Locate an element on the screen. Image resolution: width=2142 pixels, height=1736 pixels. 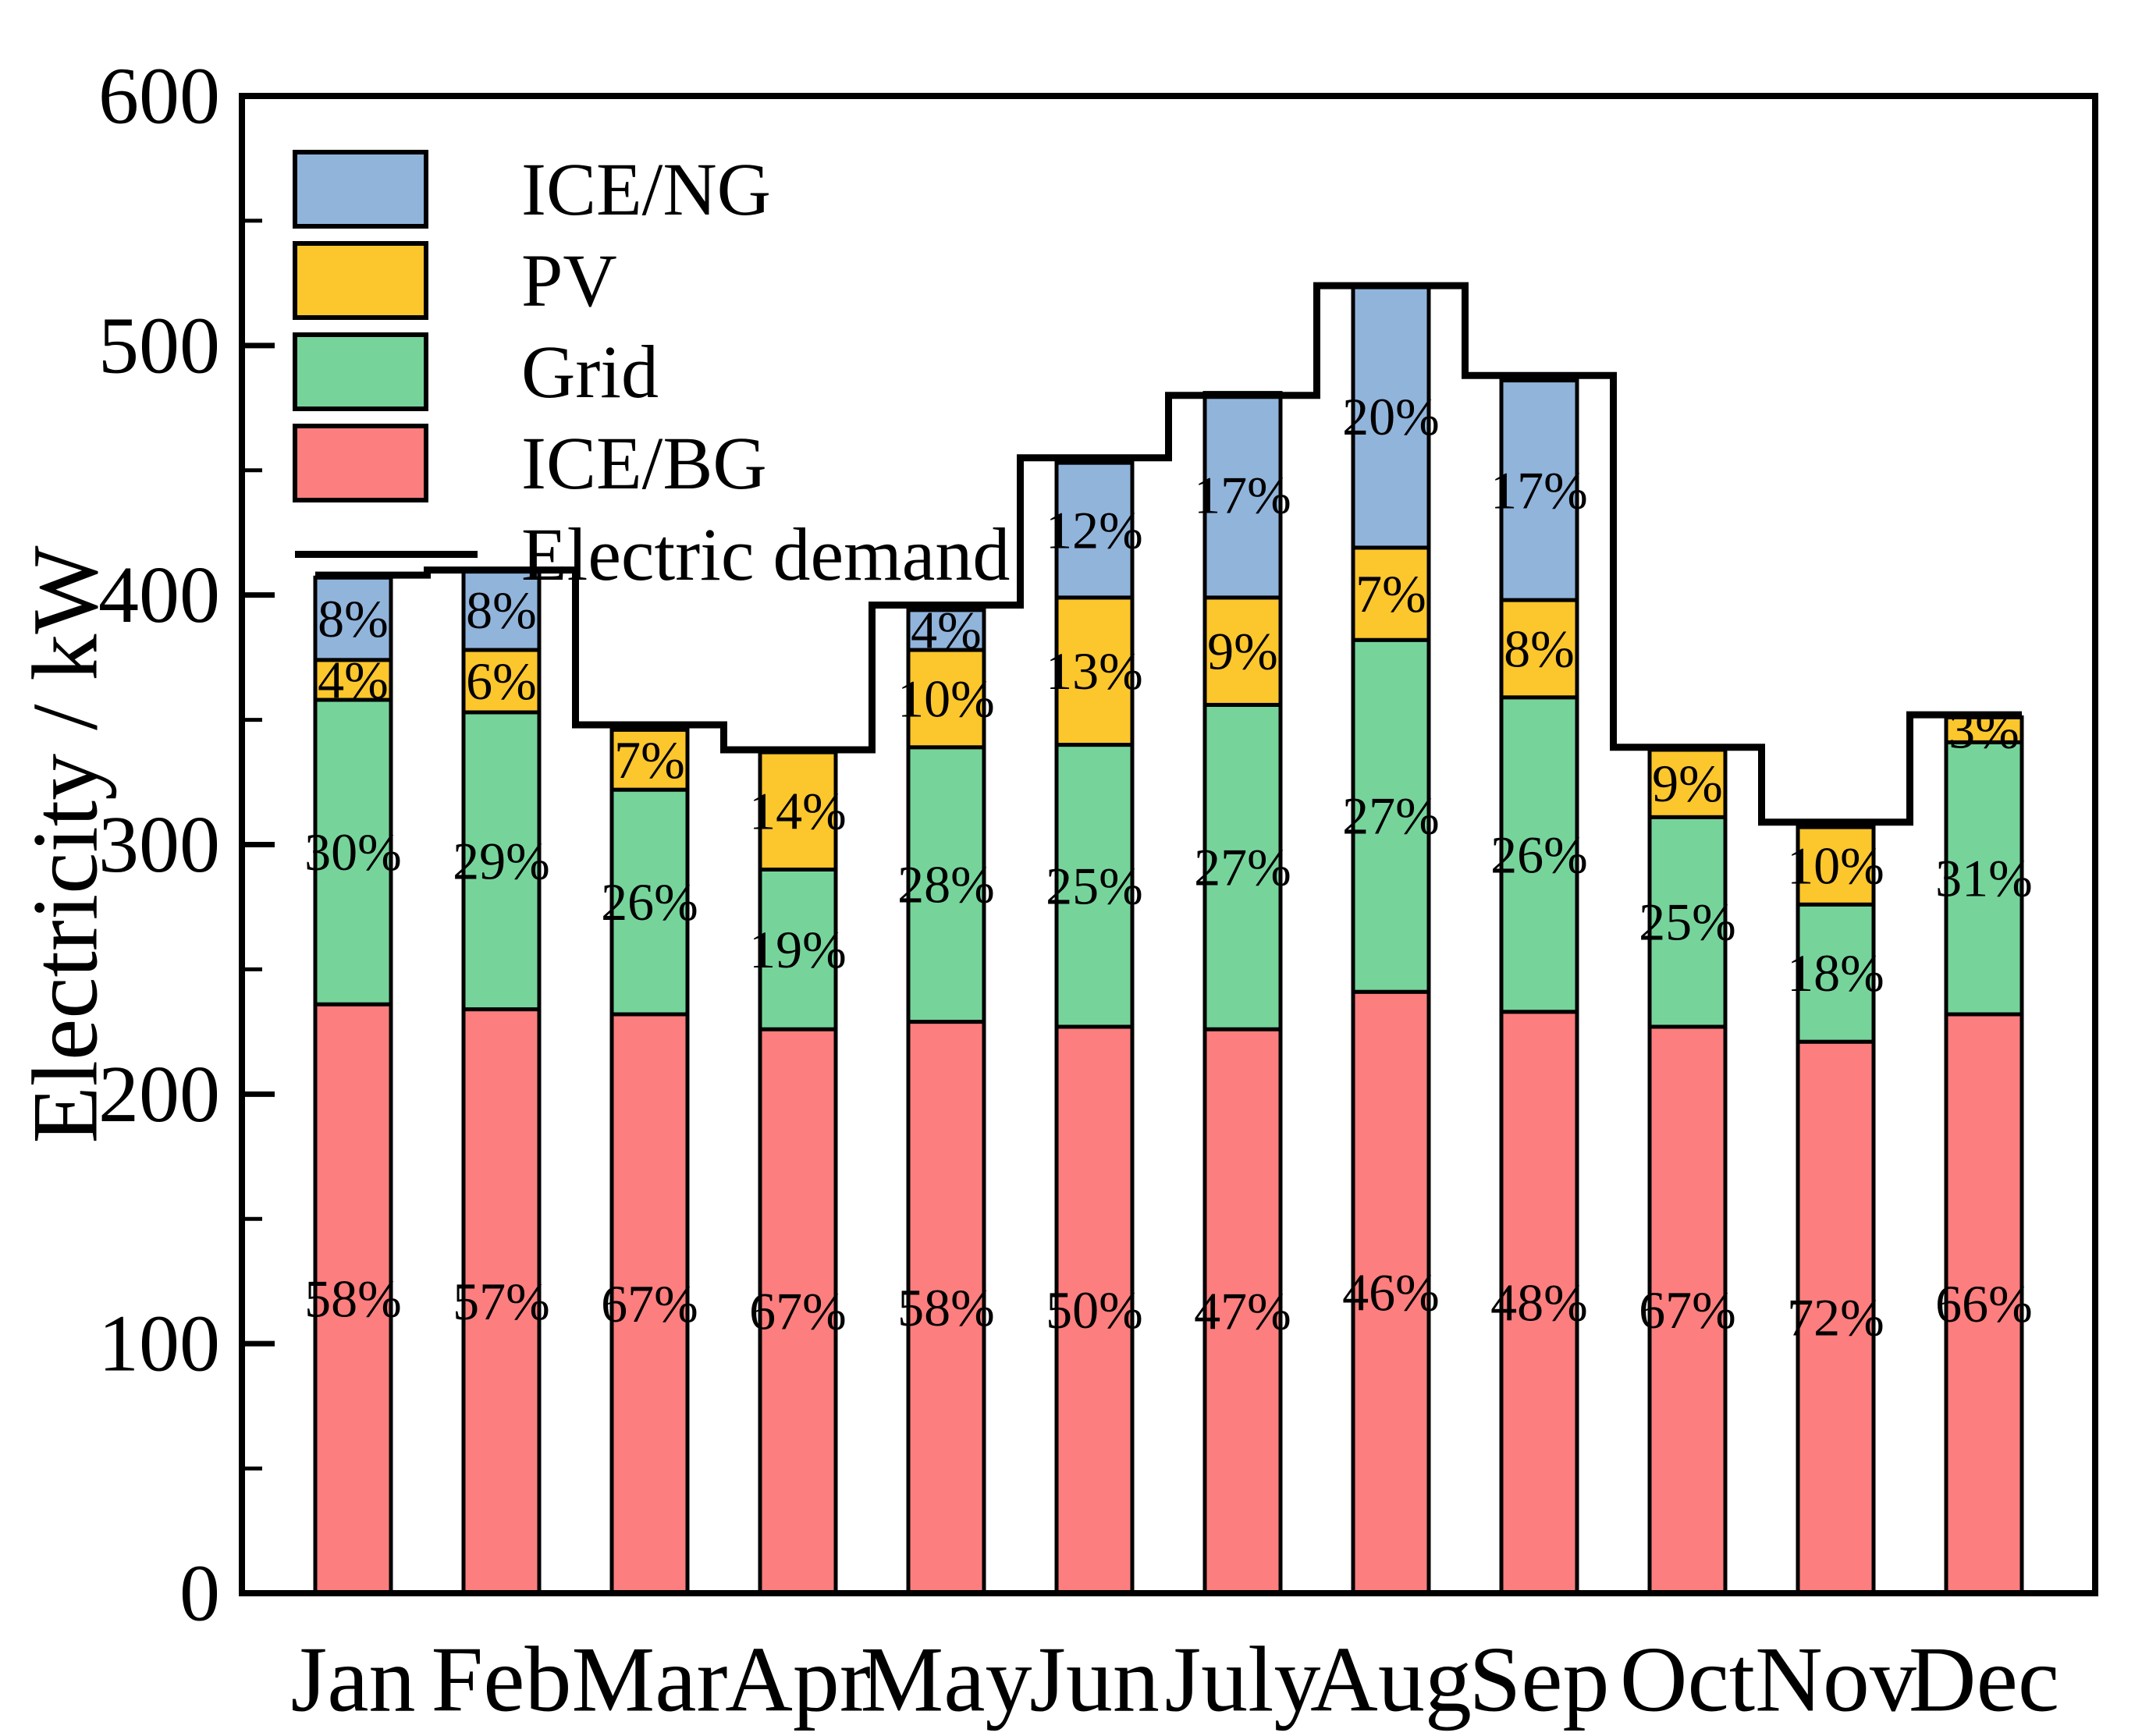
y-axis-title: Electricity / kW is located at coordinates (65, 844).